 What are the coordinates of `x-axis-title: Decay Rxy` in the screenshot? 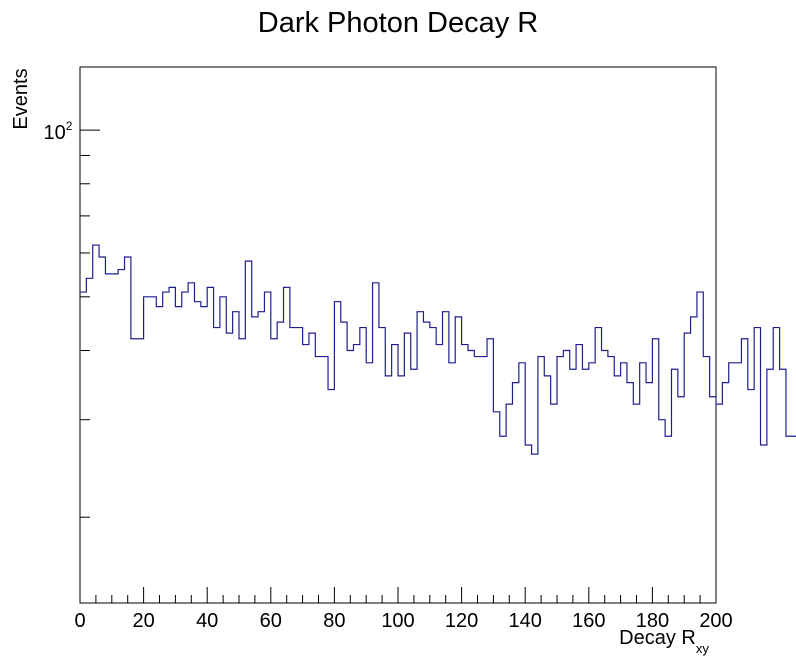 It's located at (664, 641).